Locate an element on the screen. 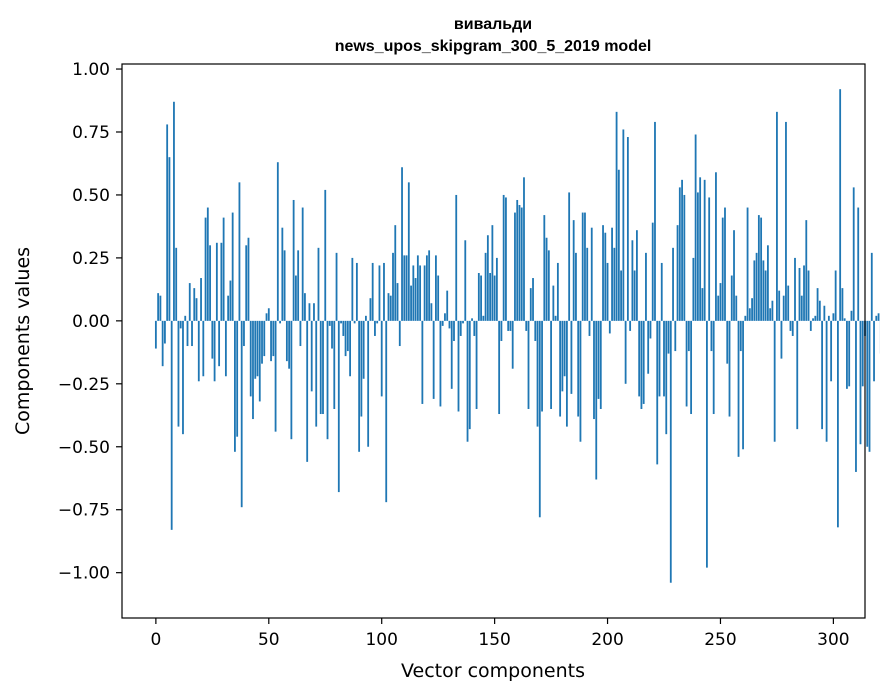  x-tick-label: 300 is located at coordinates (833, 640).